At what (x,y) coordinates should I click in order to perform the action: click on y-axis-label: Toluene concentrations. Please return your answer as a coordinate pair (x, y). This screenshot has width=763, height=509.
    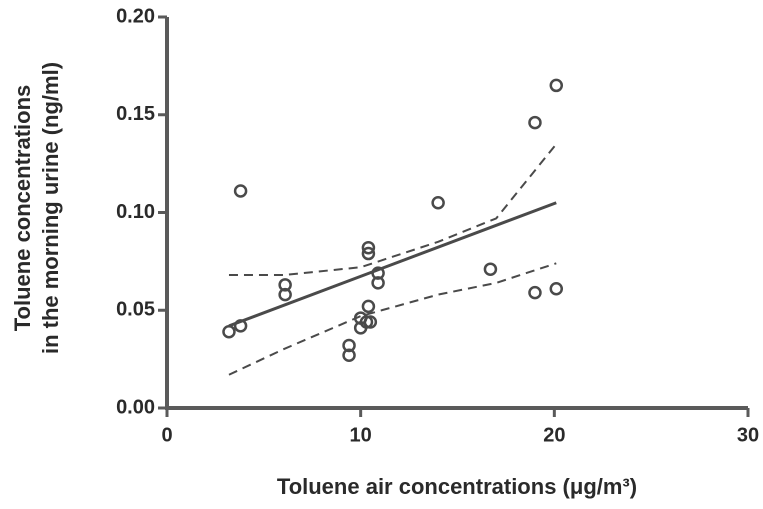
    Looking at the image, I should click on (22, 208).